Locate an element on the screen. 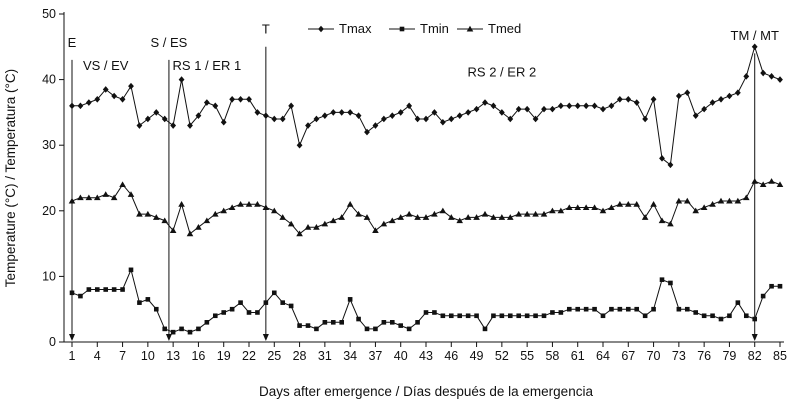 The height and width of the screenshot is (408, 800). x-tick-label: 73 is located at coordinates (679, 356).